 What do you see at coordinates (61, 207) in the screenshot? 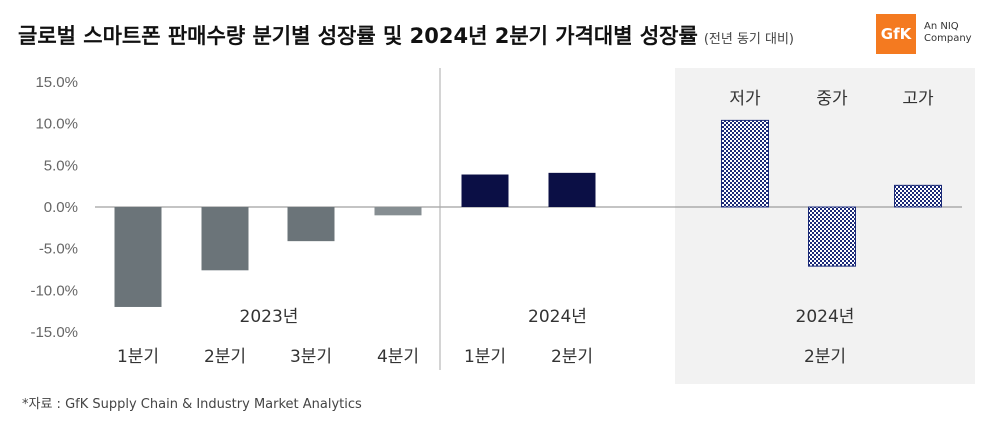
I see `y-tick-label: 0.0%` at bounding box center [61, 207].